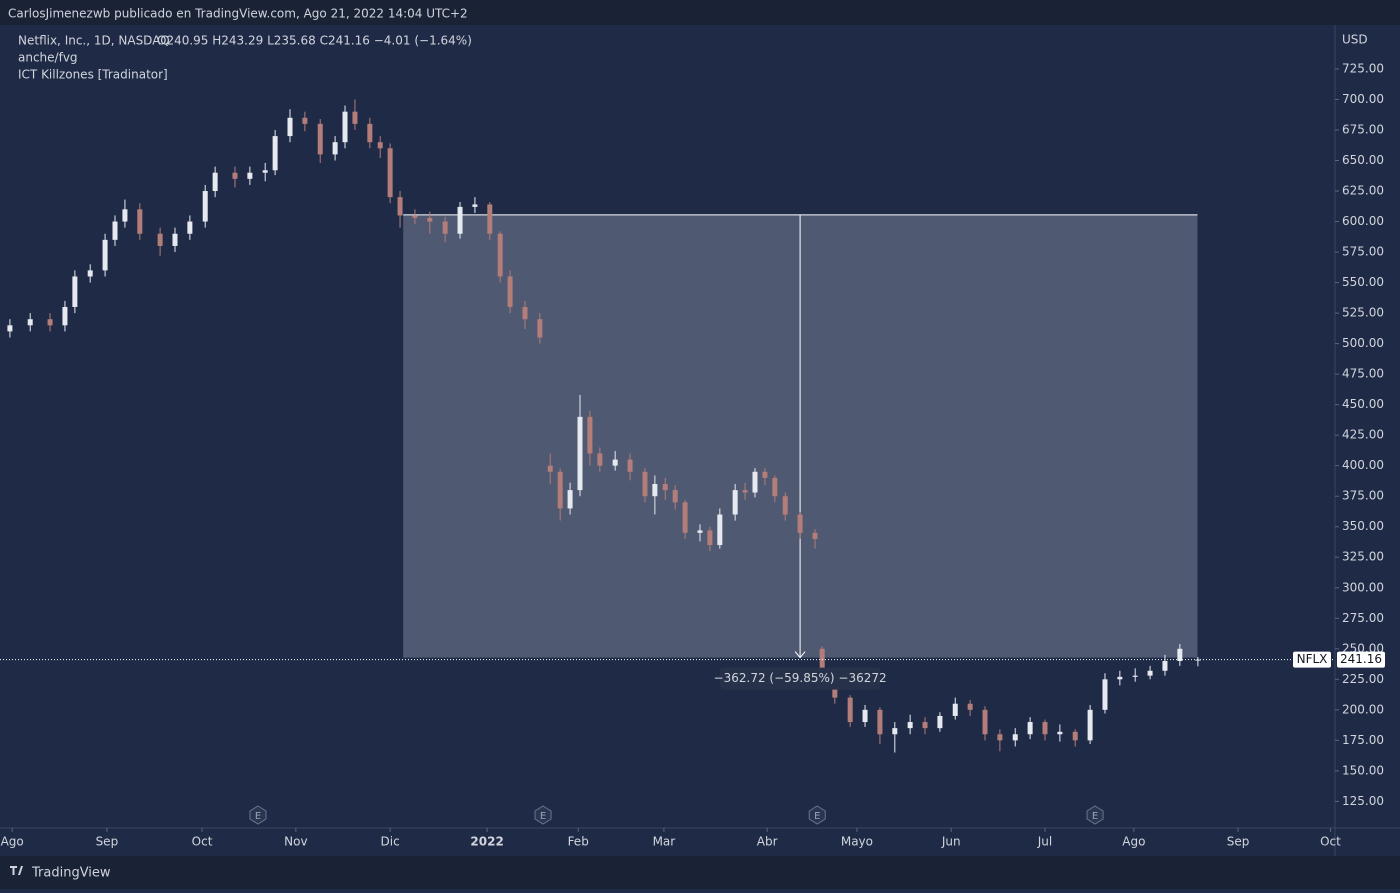 This screenshot has height=893, width=1400. I want to click on y-tick-label: 525.00, so click(1363, 313).